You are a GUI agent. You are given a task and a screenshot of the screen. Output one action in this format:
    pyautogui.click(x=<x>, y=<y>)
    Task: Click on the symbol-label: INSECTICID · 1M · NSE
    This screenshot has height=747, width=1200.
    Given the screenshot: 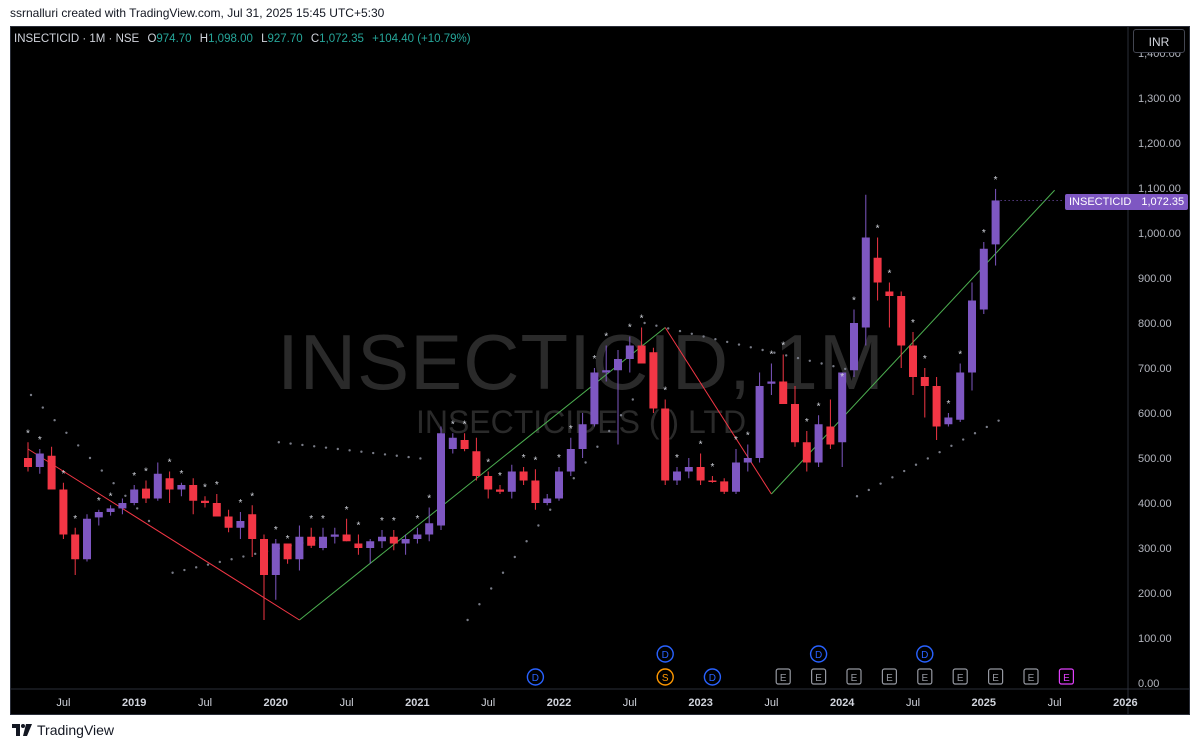 What is the action you would take?
    pyautogui.click(x=77, y=39)
    